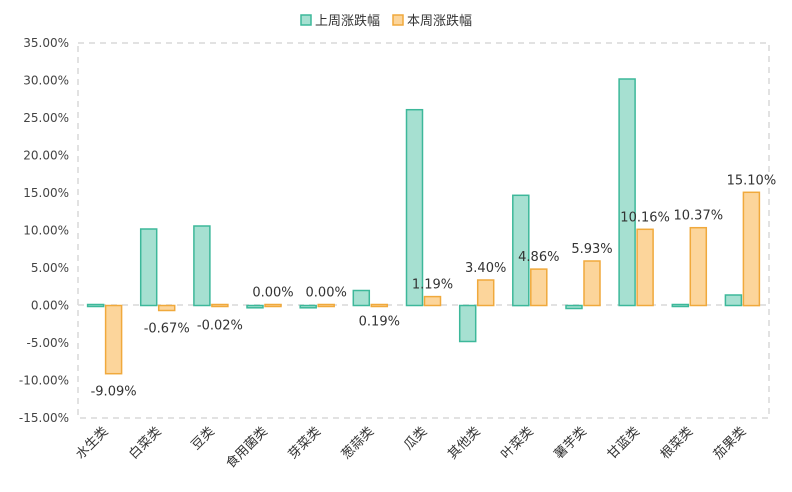 Image resolution: width=792 pixels, height=492 pixels. Describe the element at coordinates (220, 326) in the screenshot. I see `data-label: -0.02%` at that location.